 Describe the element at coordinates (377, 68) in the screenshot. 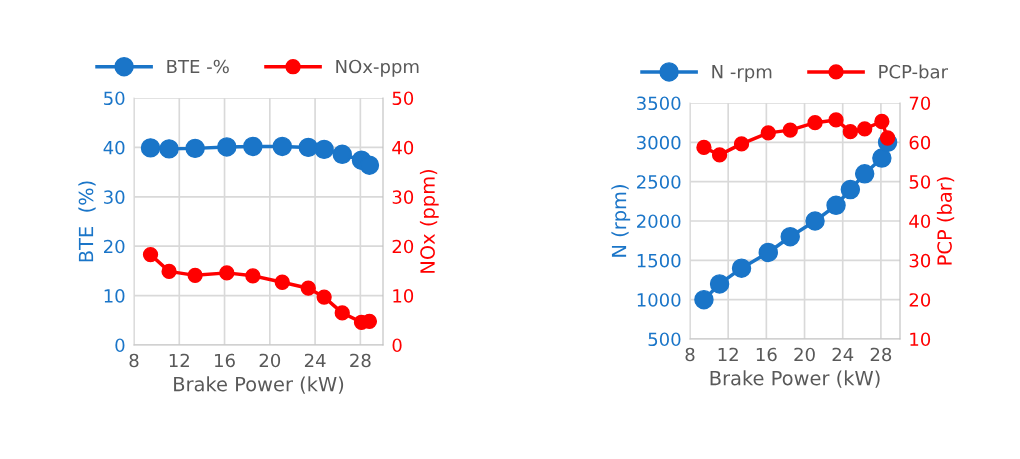

I see `legend-label: NOx-ppm` at that location.